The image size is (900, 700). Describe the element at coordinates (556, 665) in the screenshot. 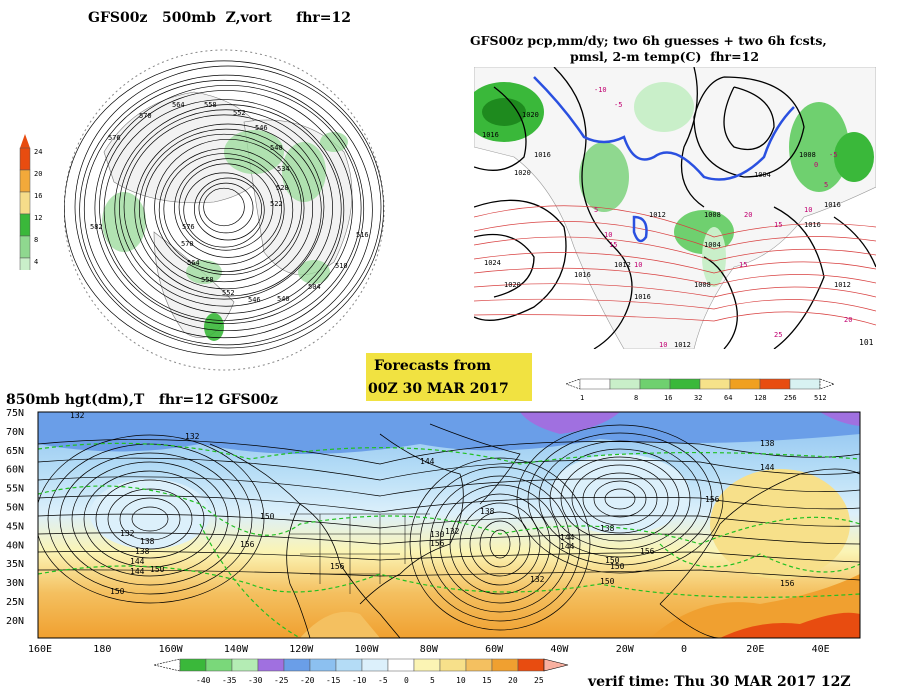

I see `temp-colorbar-arrow-right` at that location.